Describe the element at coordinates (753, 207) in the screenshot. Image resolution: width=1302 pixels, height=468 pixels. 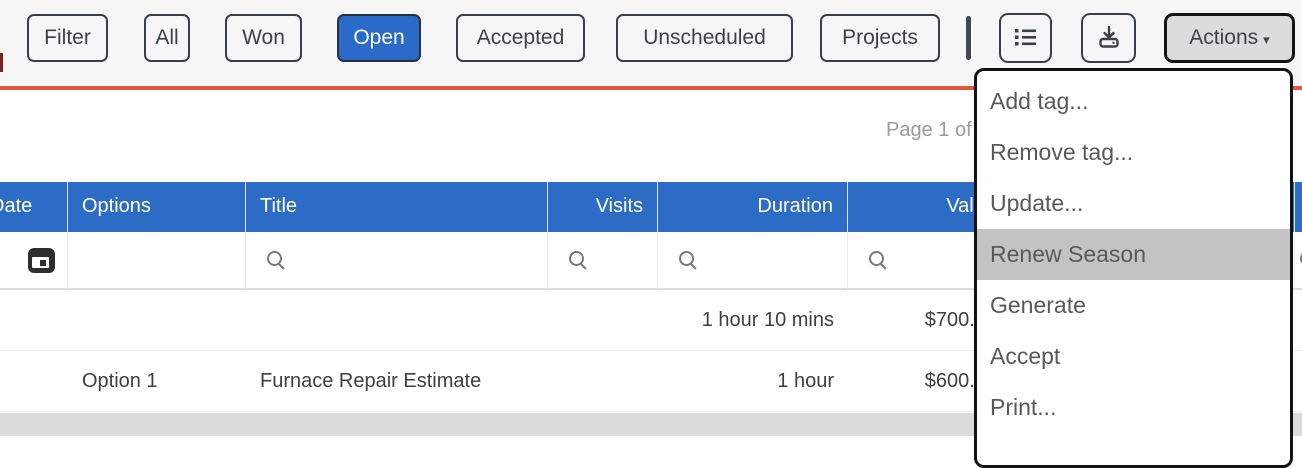
I see `header-cell-duration: Duration` at that location.